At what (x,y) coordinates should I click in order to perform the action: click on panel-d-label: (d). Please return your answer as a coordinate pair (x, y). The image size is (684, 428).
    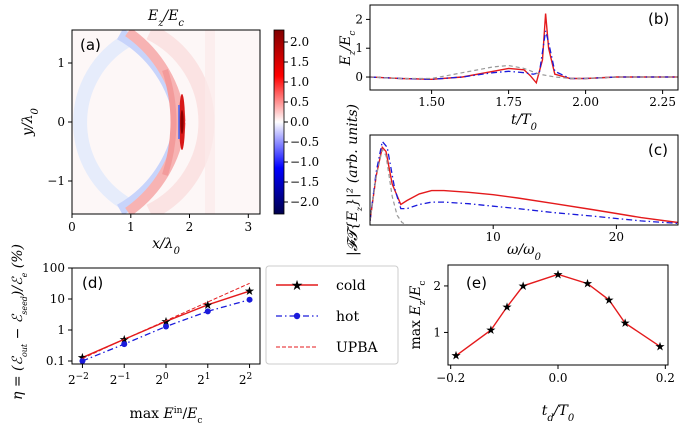
    Looking at the image, I should click on (92, 283).